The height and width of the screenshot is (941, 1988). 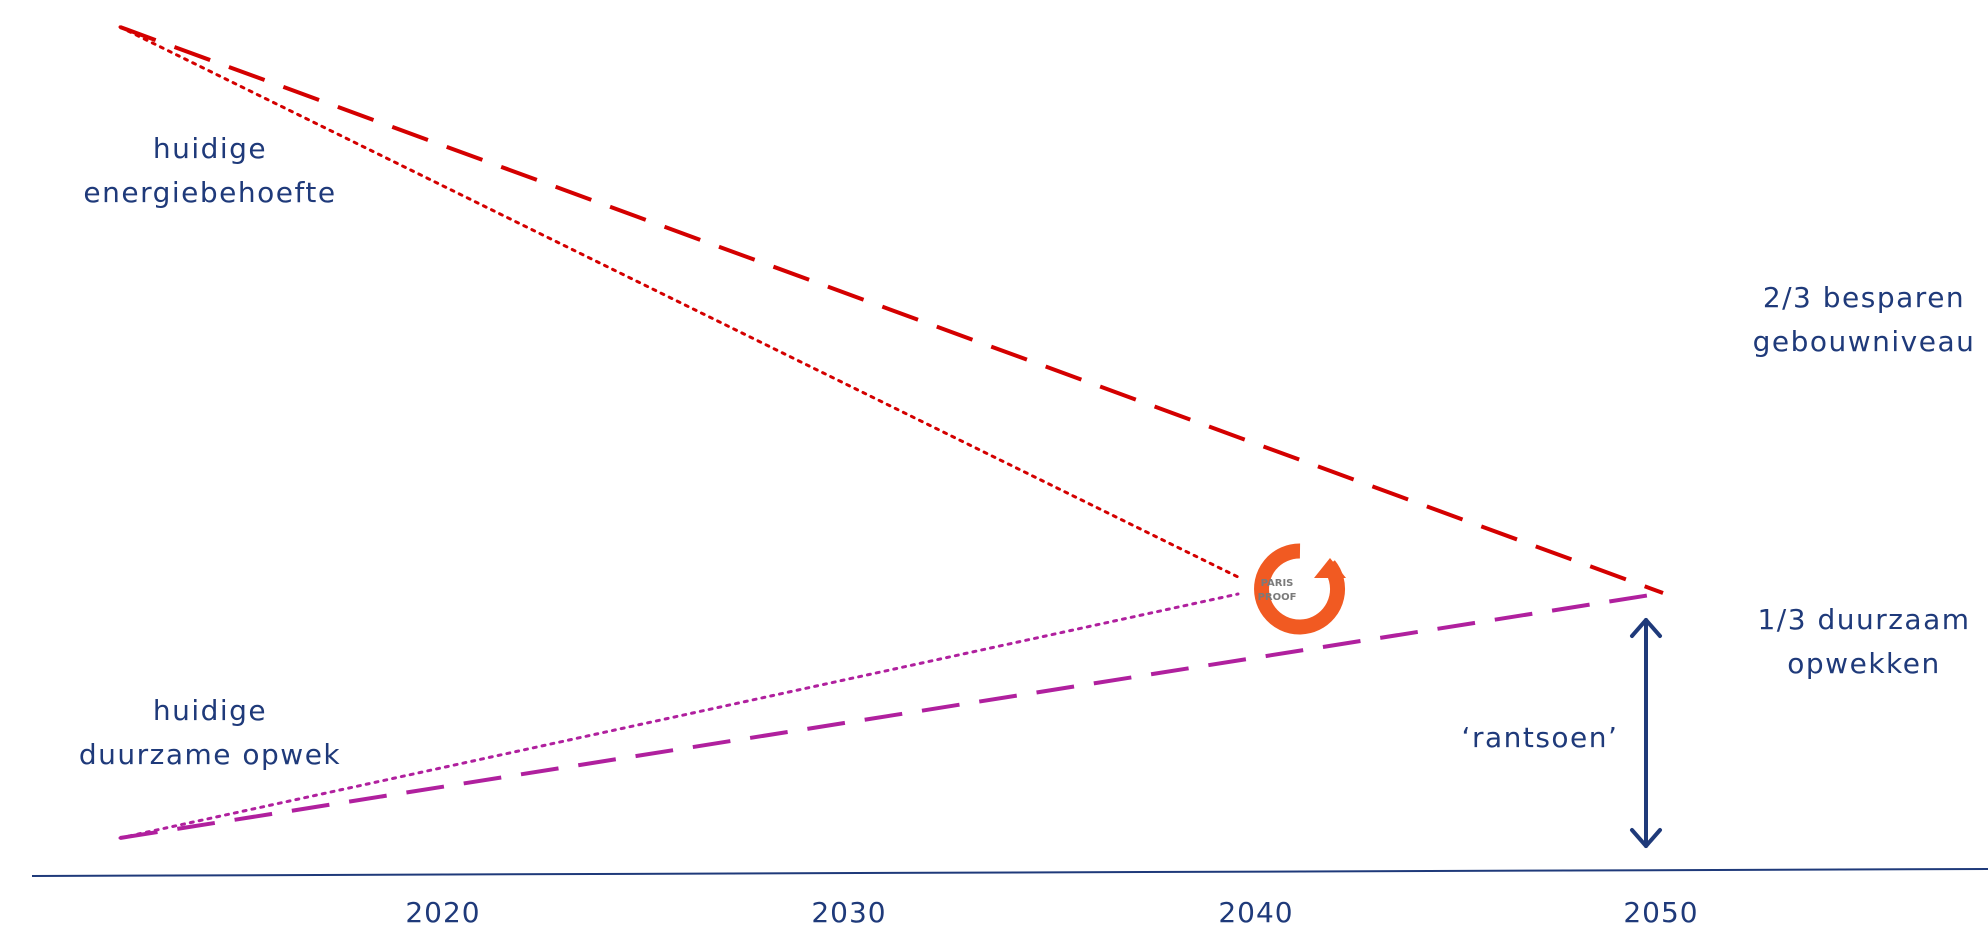 I want to click on current-demand-line2: energiebehoefte, so click(x=210, y=192).